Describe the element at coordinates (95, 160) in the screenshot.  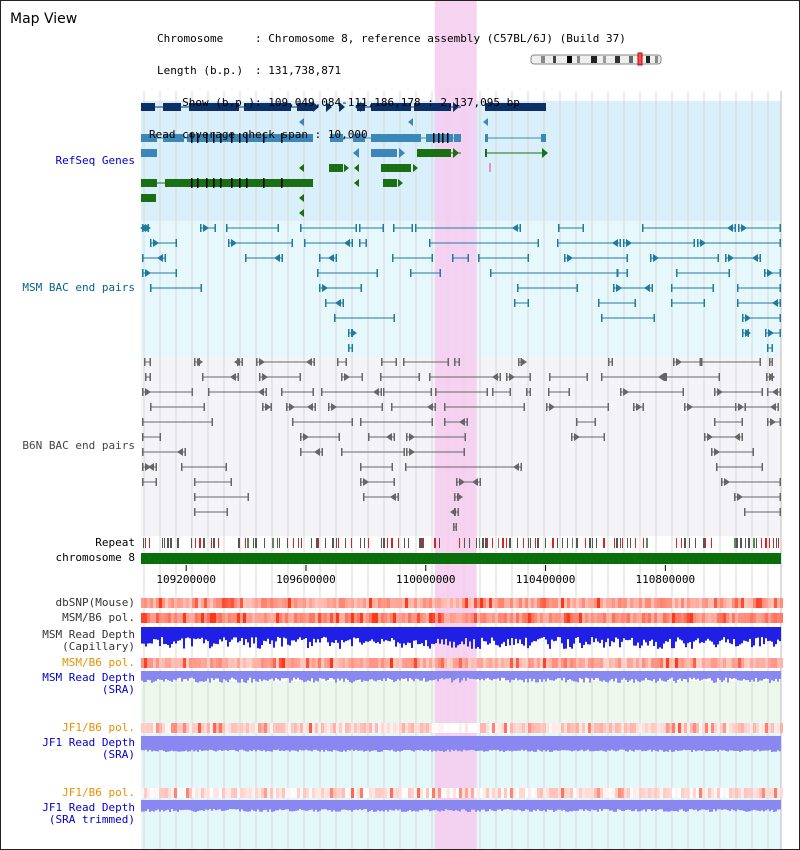
I see `track-label-refseq: RefSeq Genes` at that location.